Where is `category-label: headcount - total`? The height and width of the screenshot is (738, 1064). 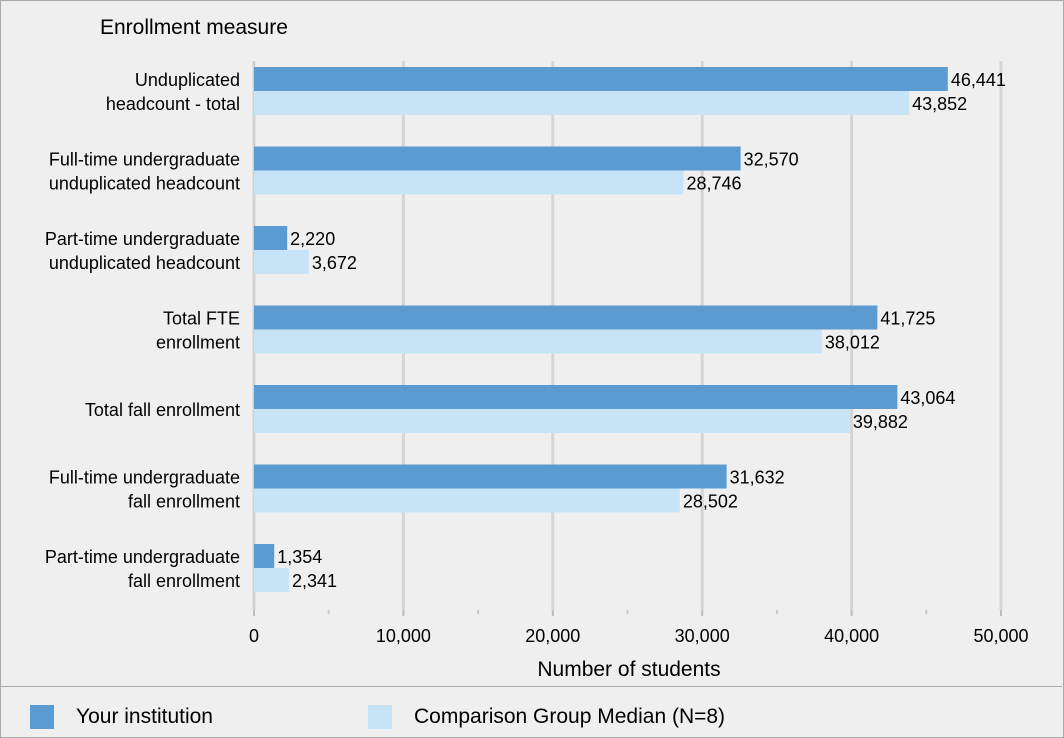
category-label: headcount - total is located at coordinates (173, 104).